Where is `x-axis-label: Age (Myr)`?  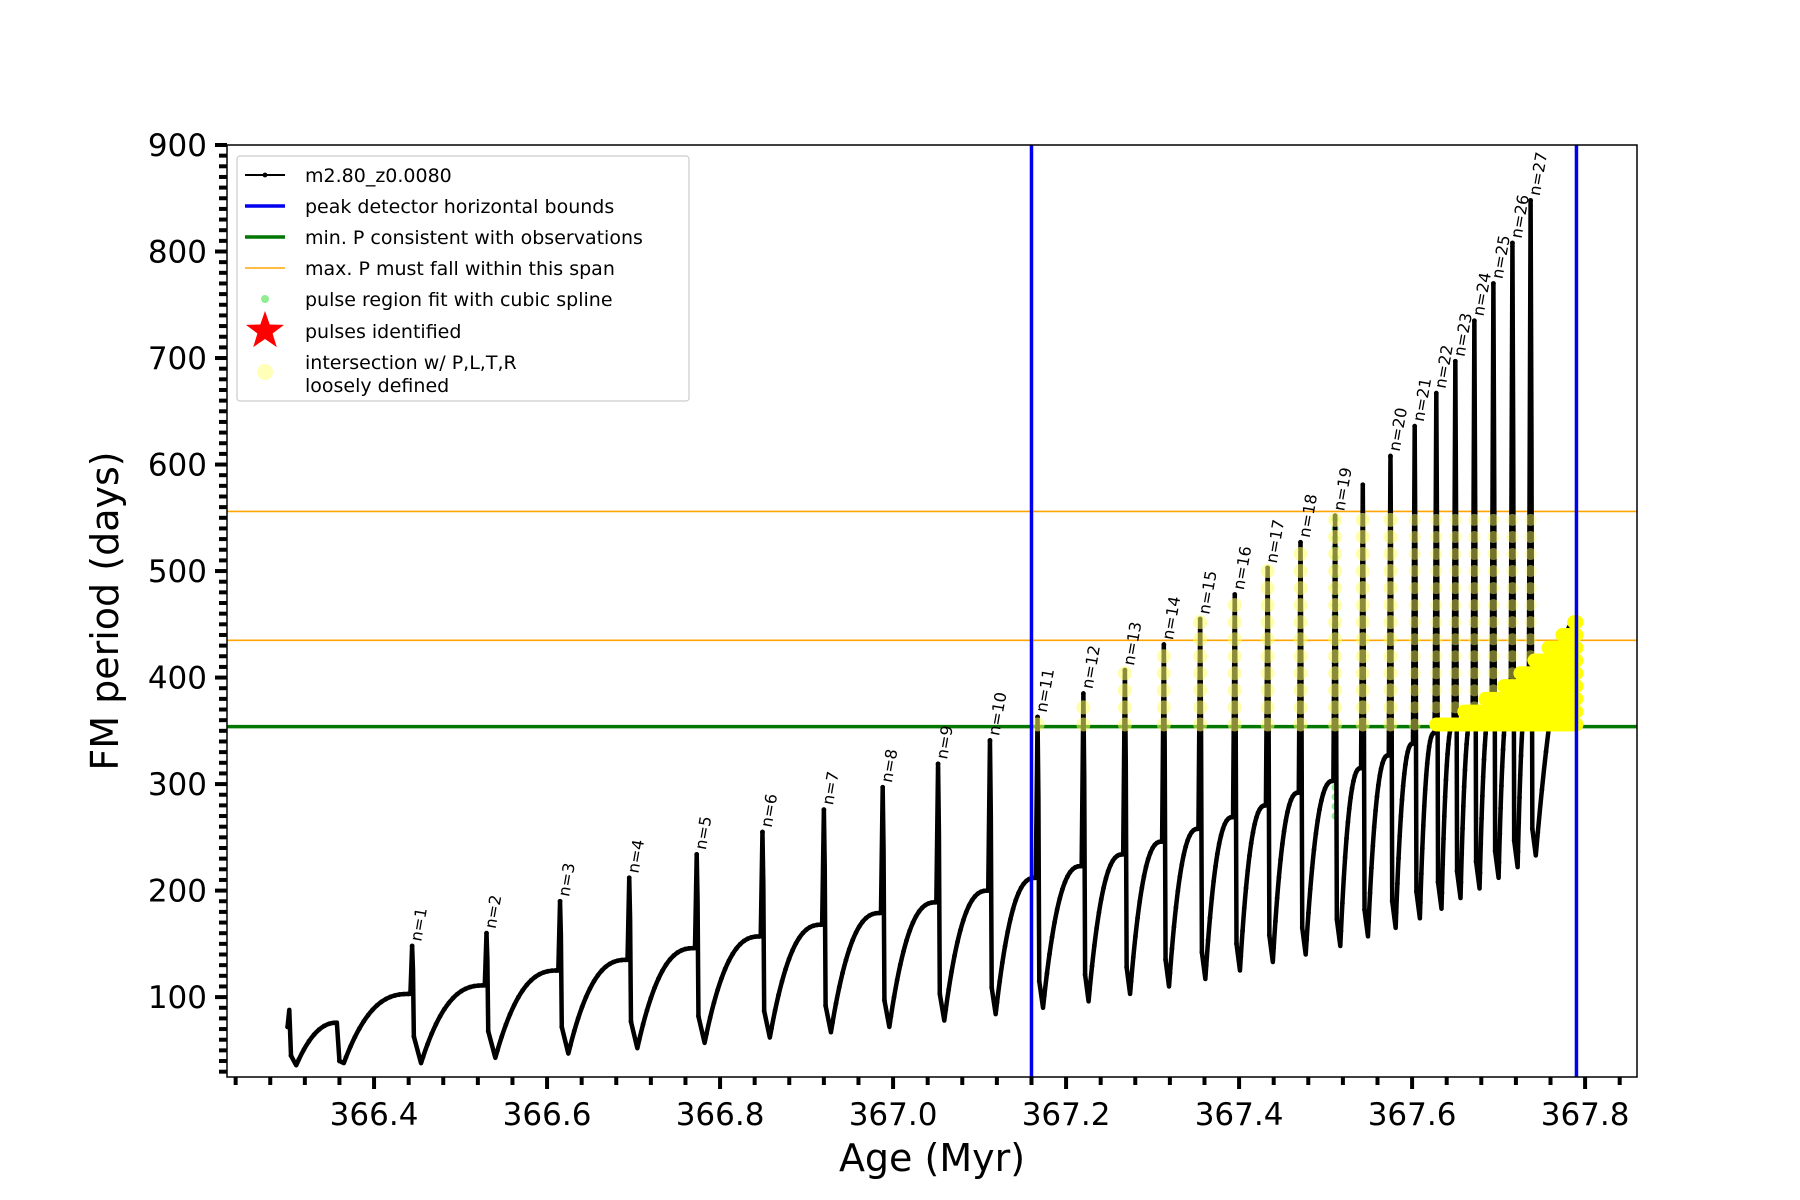 x-axis-label: Age (Myr) is located at coordinates (932, 1158).